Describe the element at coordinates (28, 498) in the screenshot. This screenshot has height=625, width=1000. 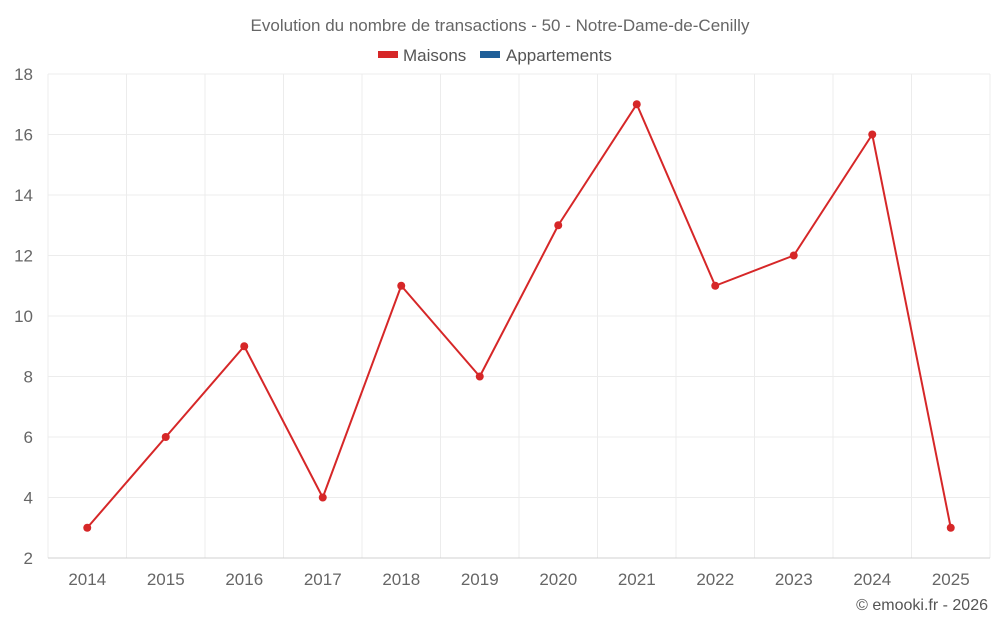
I see `y-tick-label: 4` at that location.